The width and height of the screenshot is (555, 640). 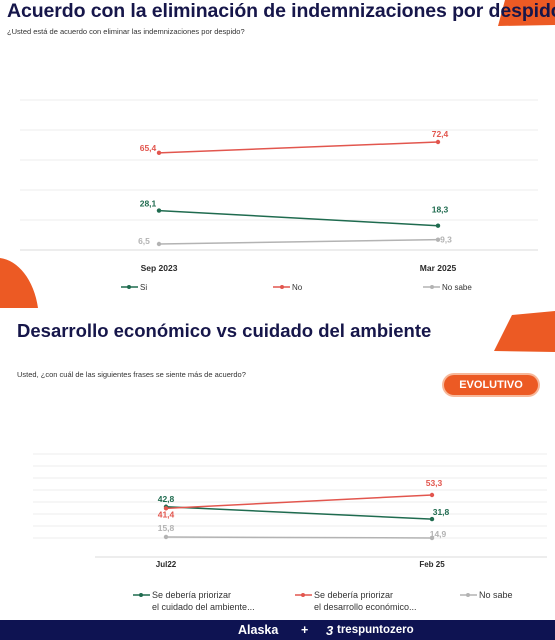 What do you see at coordinates (446, 240) in the screenshot?
I see `chart1-series-2-label-1: 9,3` at bounding box center [446, 240].